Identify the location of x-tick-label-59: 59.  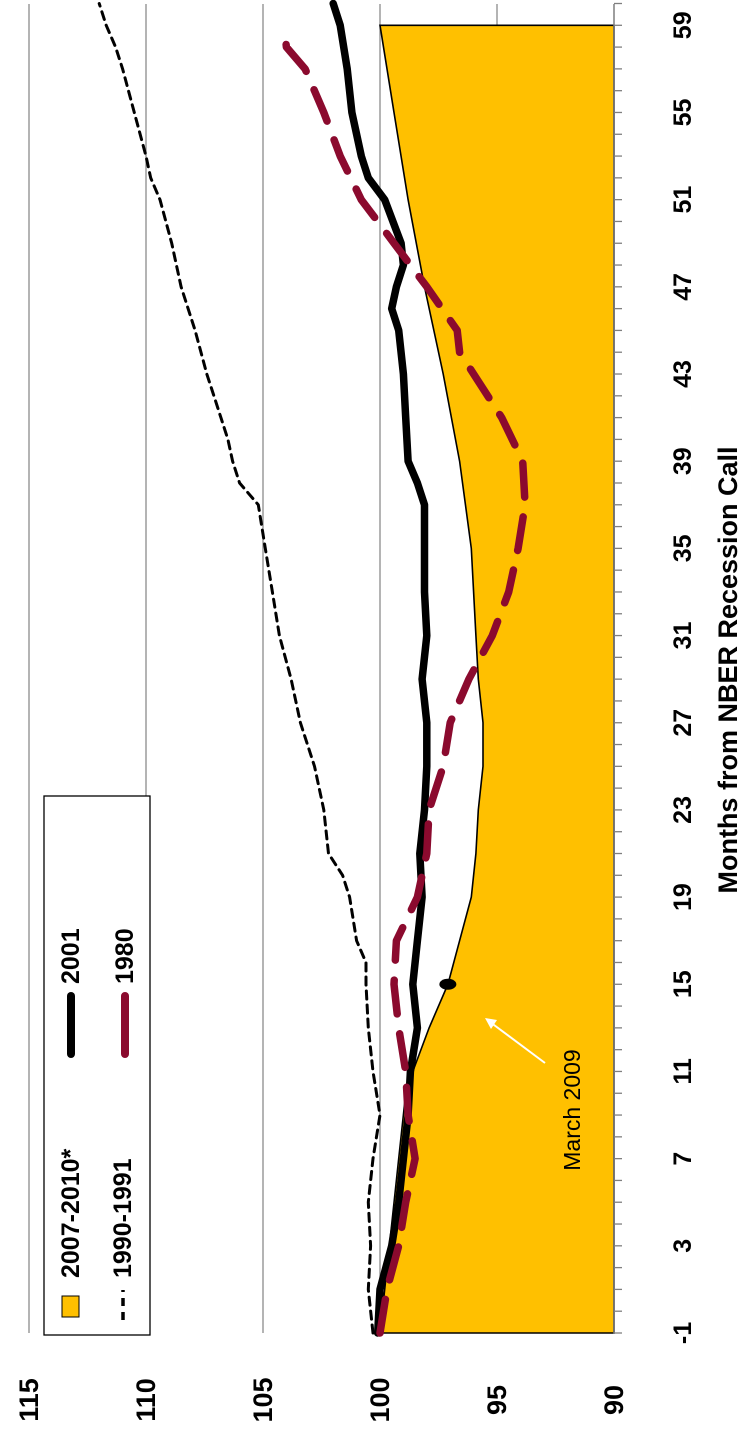
(683, 25).